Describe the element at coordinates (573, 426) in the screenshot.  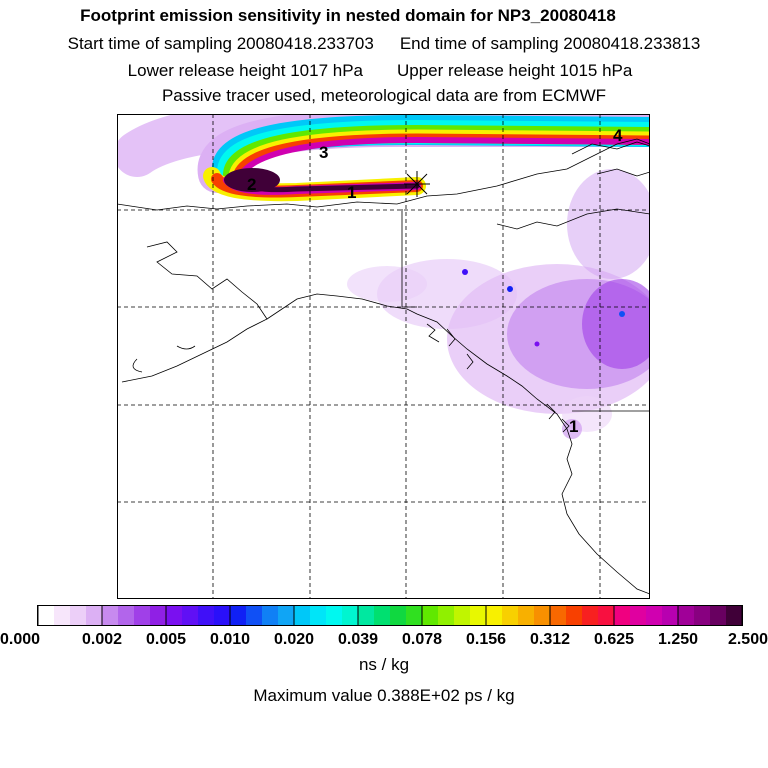
I see `cluster-label-1b: 1` at that location.